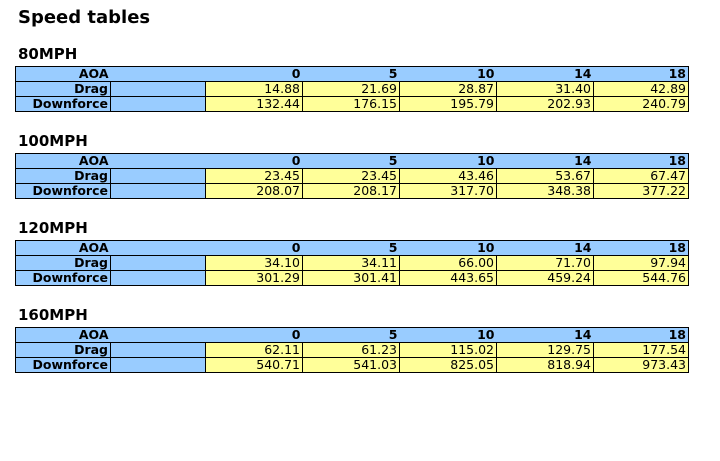  I want to click on data-row: Downforce 208.07 208.17 317.70 348.38 377.22, so click(352, 191).